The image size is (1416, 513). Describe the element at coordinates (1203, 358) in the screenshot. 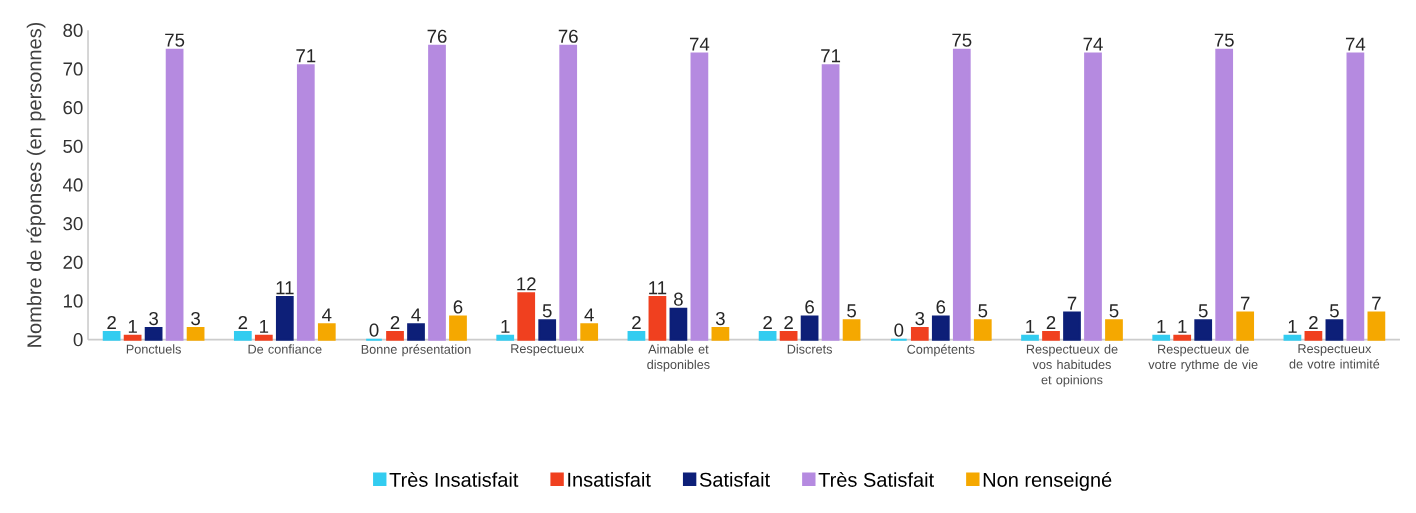

I see `x-tick-label: Respectueux de votre rythme de vie` at that location.